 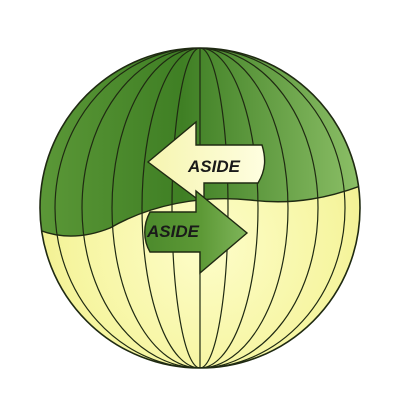 I want to click on upper-arrow: ASIDE, so click(x=206, y=163).